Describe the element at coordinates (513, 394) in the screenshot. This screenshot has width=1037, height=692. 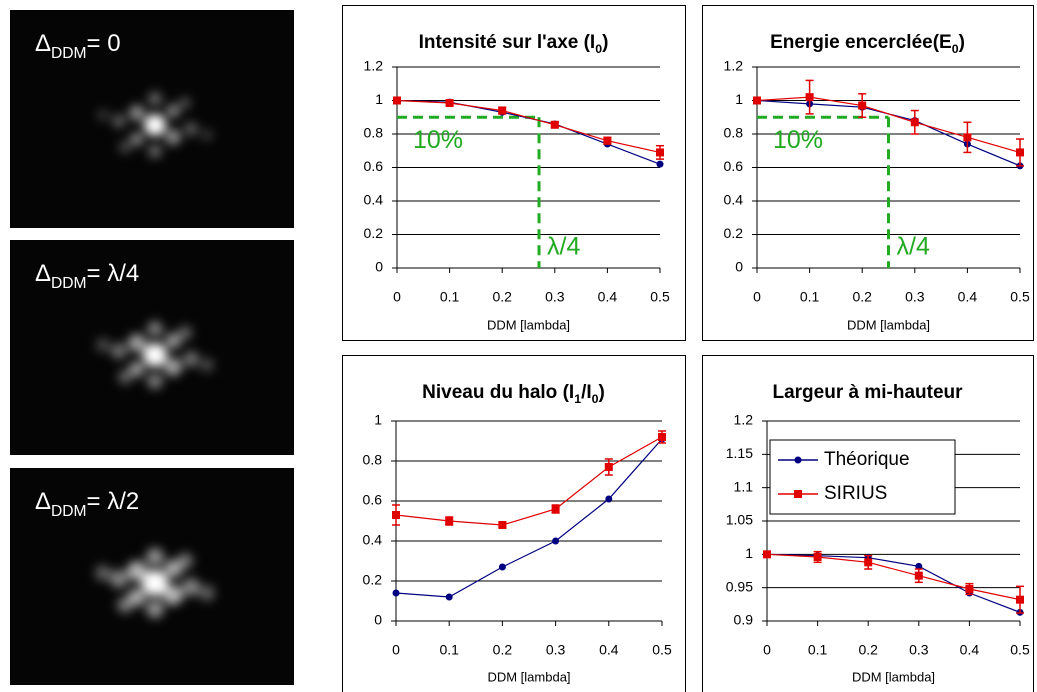
I see `chart-title: Niveau du halo (I1/I0)` at that location.